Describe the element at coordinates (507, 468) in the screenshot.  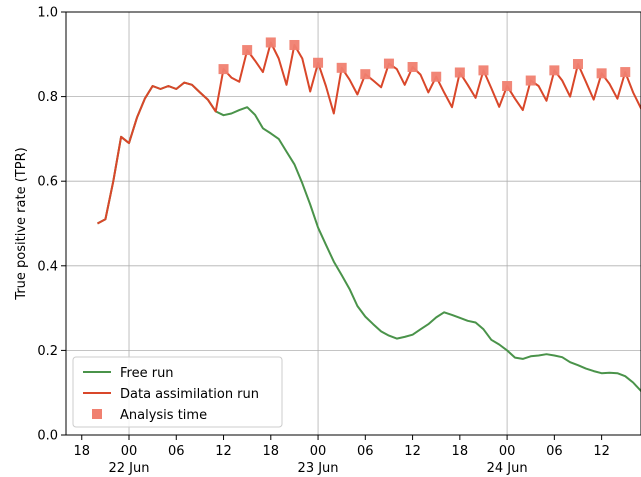
I see `x-date-label: 24 Jun` at that location.